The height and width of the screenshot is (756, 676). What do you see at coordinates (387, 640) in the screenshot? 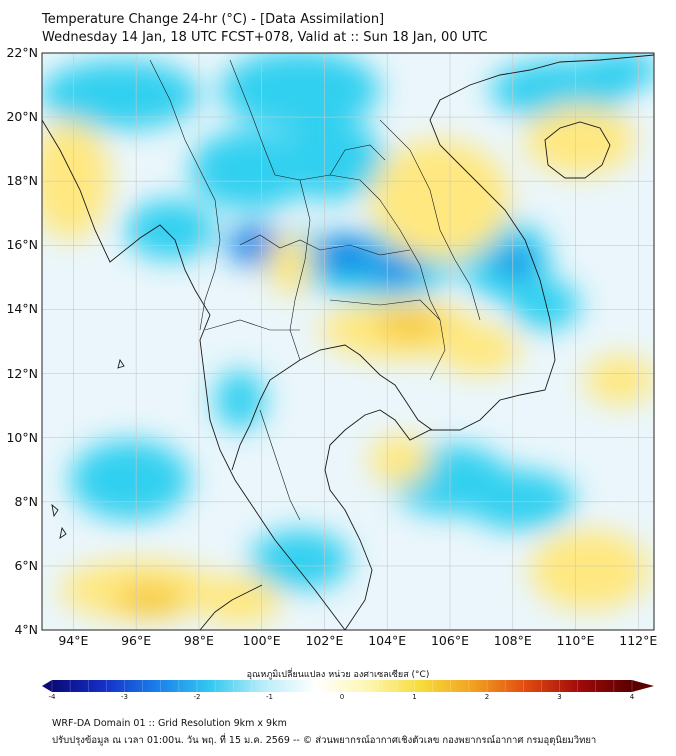
I see `lon-label: 104°E` at bounding box center [387, 640].